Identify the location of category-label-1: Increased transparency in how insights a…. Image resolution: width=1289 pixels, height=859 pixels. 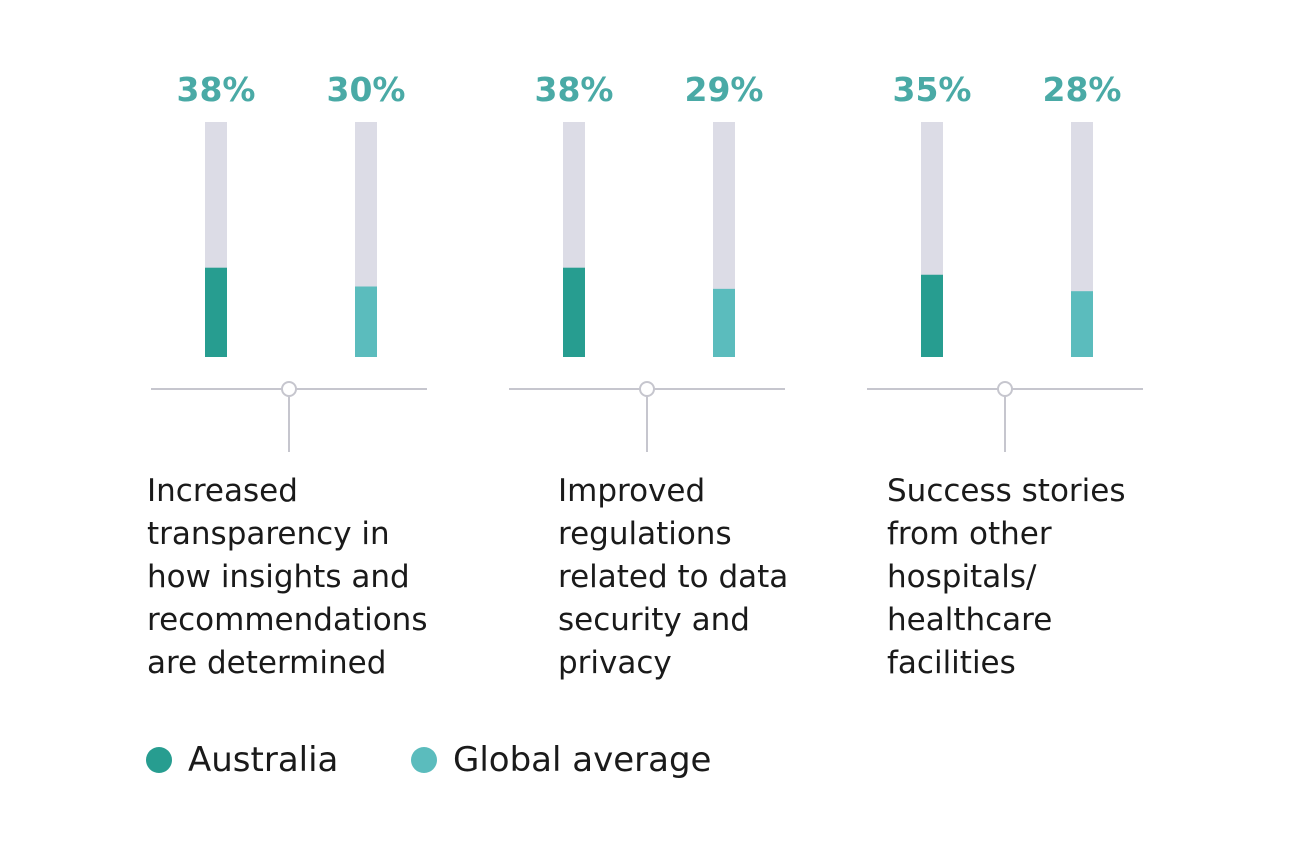
(287, 577).